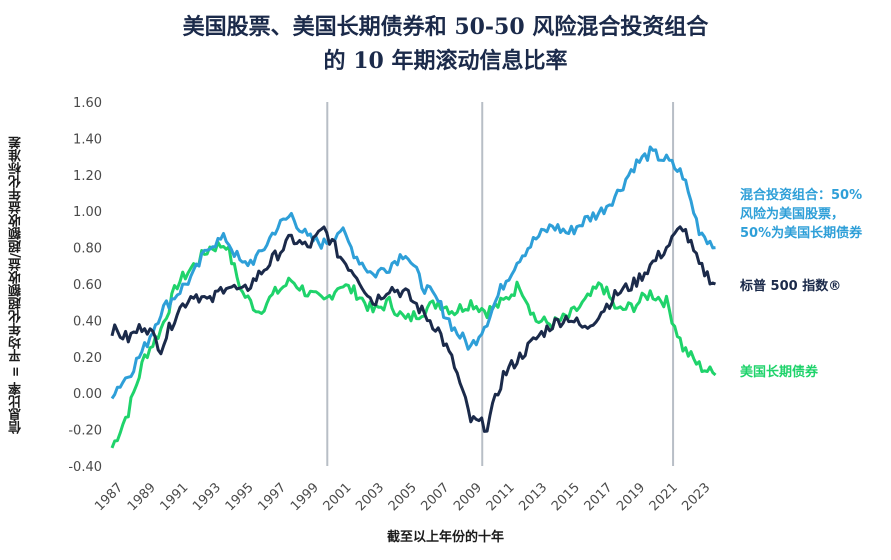 The width and height of the screenshot is (891, 560). I want to click on x-tick-label: 1997, so click(272, 497).